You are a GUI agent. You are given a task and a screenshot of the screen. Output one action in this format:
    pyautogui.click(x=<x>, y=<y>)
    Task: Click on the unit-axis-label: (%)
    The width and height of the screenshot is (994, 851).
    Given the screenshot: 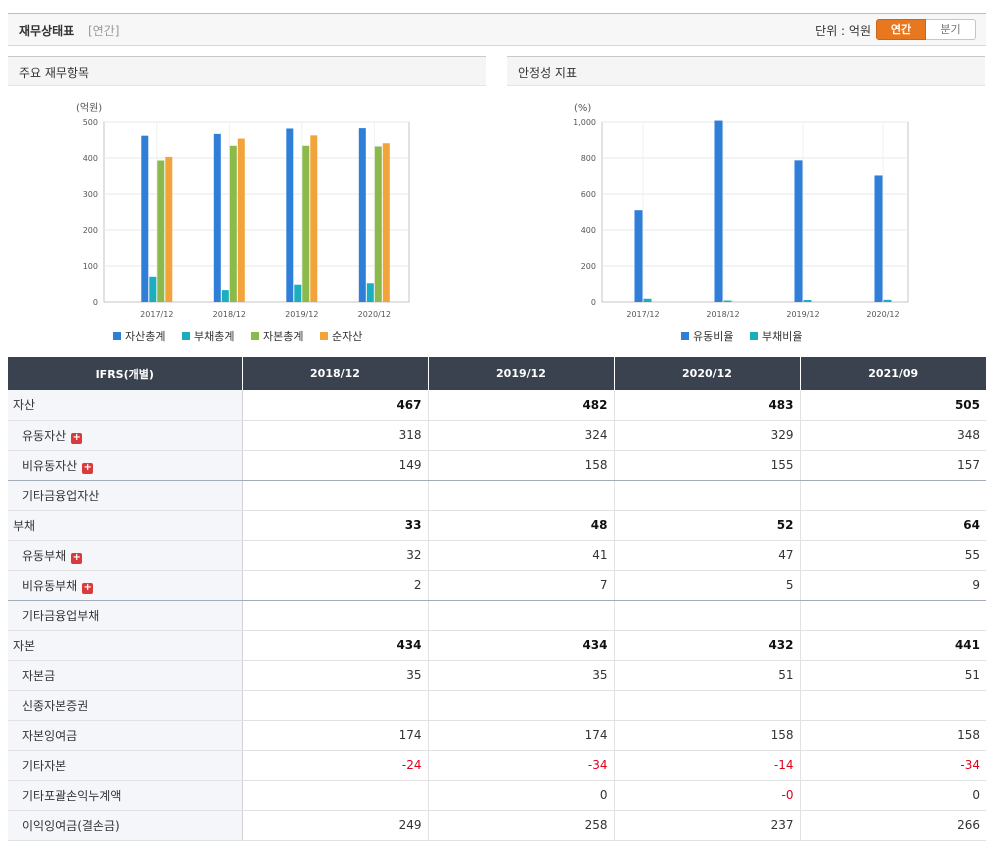 What is the action you would take?
    pyautogui.click(x=582, y=108)
    